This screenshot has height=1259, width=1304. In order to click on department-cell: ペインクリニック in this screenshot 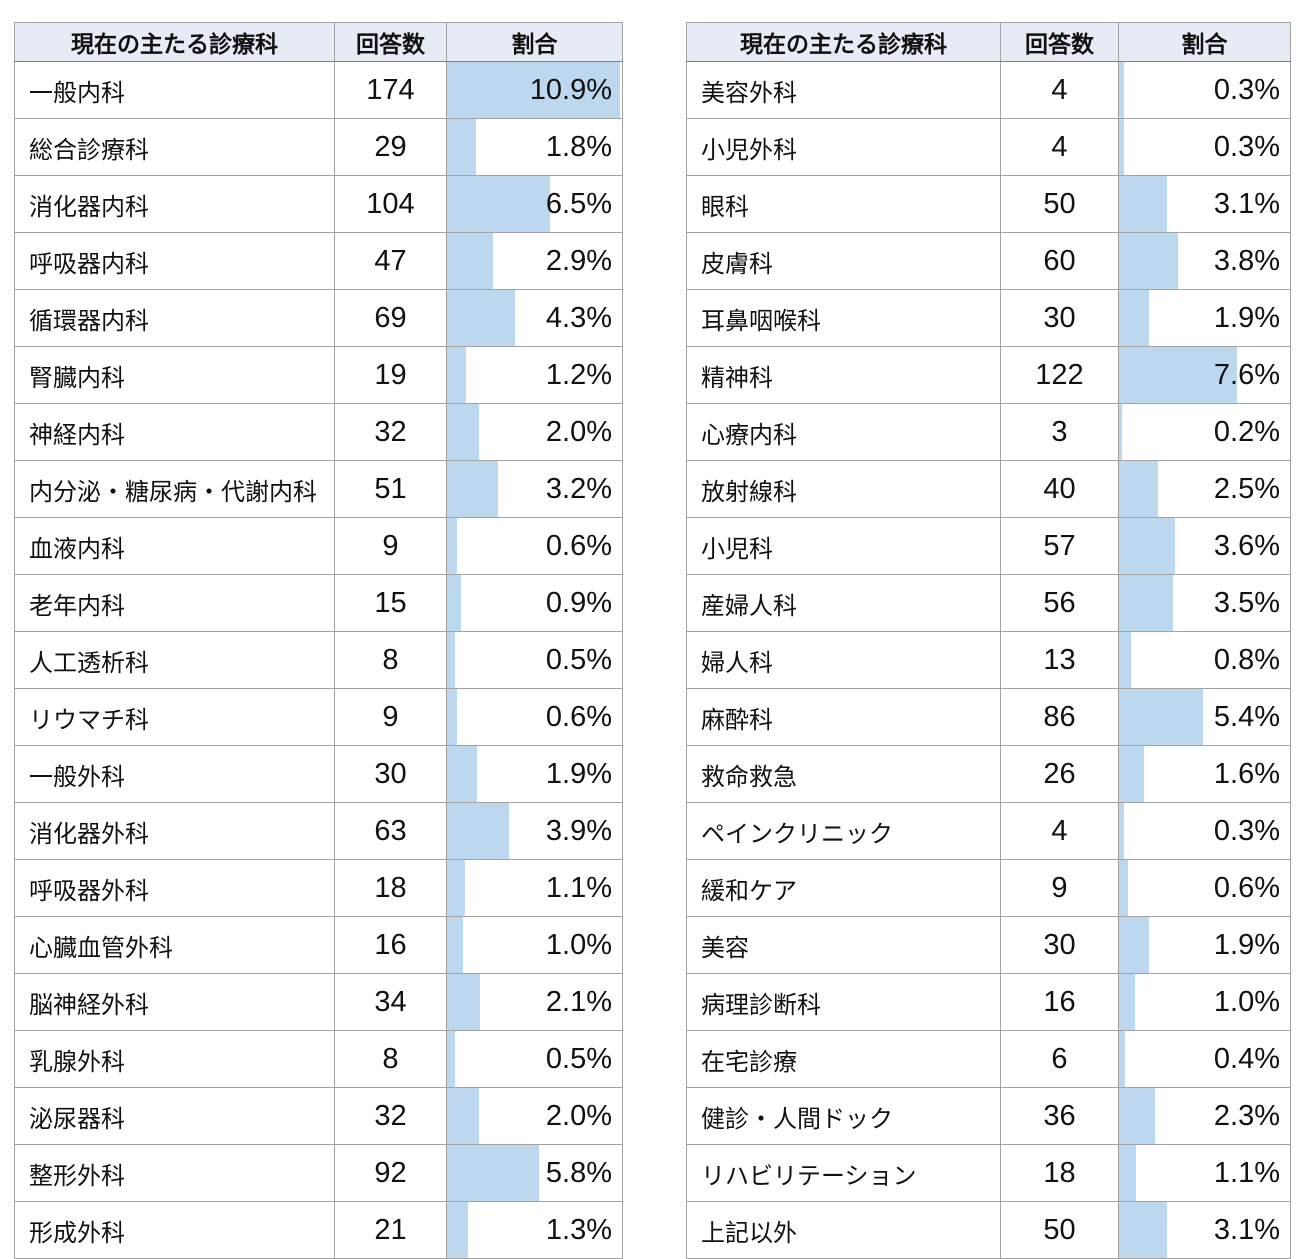, I will do `click(843, 831)`.